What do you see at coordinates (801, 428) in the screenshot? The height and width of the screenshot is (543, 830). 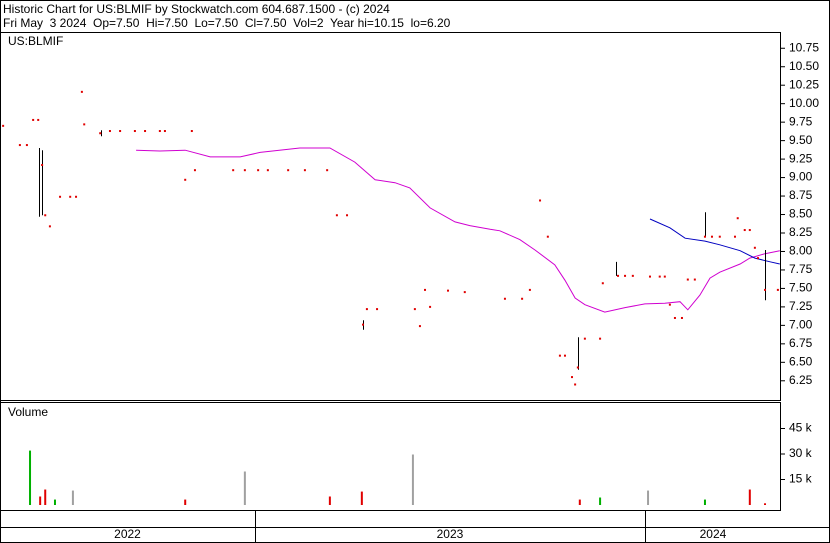 I see `volume-tick-label: 45 k` at bounding box center [801, 428].